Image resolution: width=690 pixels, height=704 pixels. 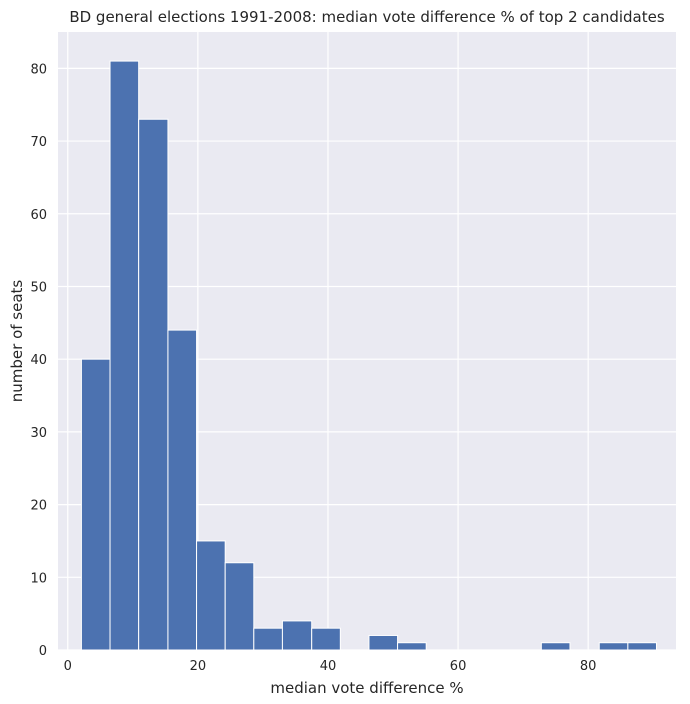 What do you see at coordinates (458, 666) in the screenshot?
I see `x-tick-label: 60` at bounding box center [458, 666].